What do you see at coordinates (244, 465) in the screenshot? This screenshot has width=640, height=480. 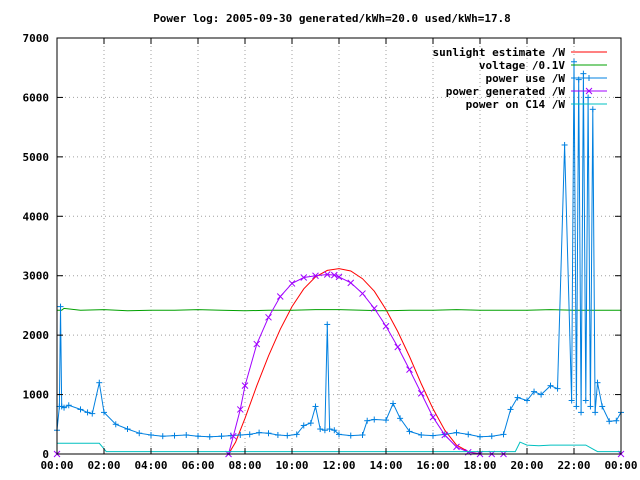 I see `x-tick-label: 08:00` at bounding box center [244, 465].